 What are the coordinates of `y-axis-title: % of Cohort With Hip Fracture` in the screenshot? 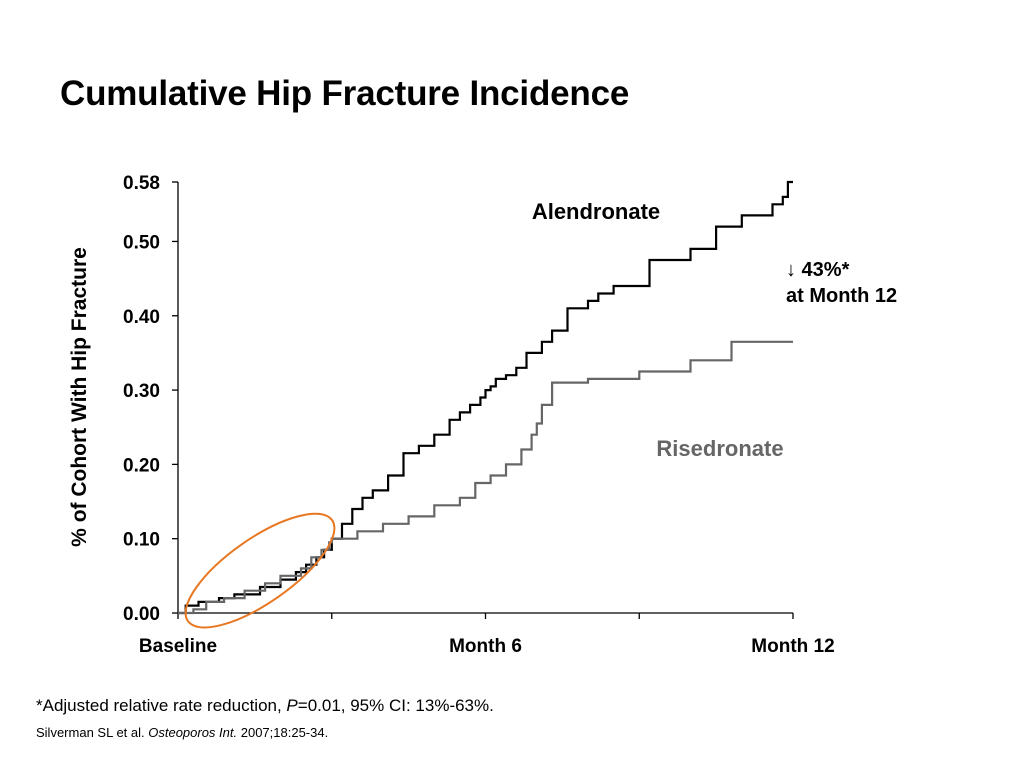 It's located at (79, 397).